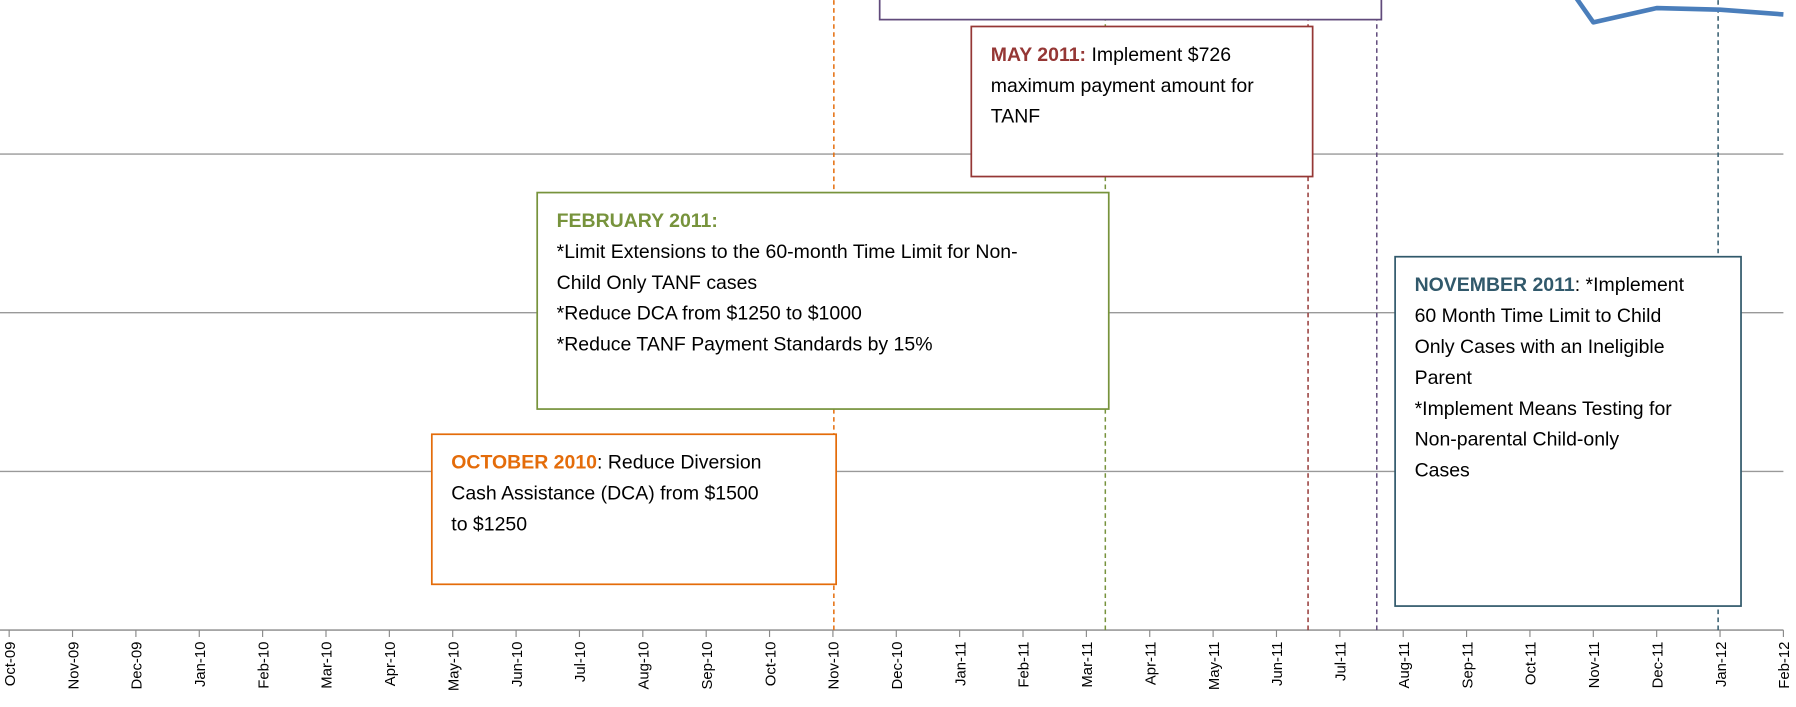 Image resolution: width=1796 pixels, height=707 pixels. What do you see at coordinates (489, 524) in the screenshot?
I see `annotation-line: to $1250` at bounding box center [489, 524].